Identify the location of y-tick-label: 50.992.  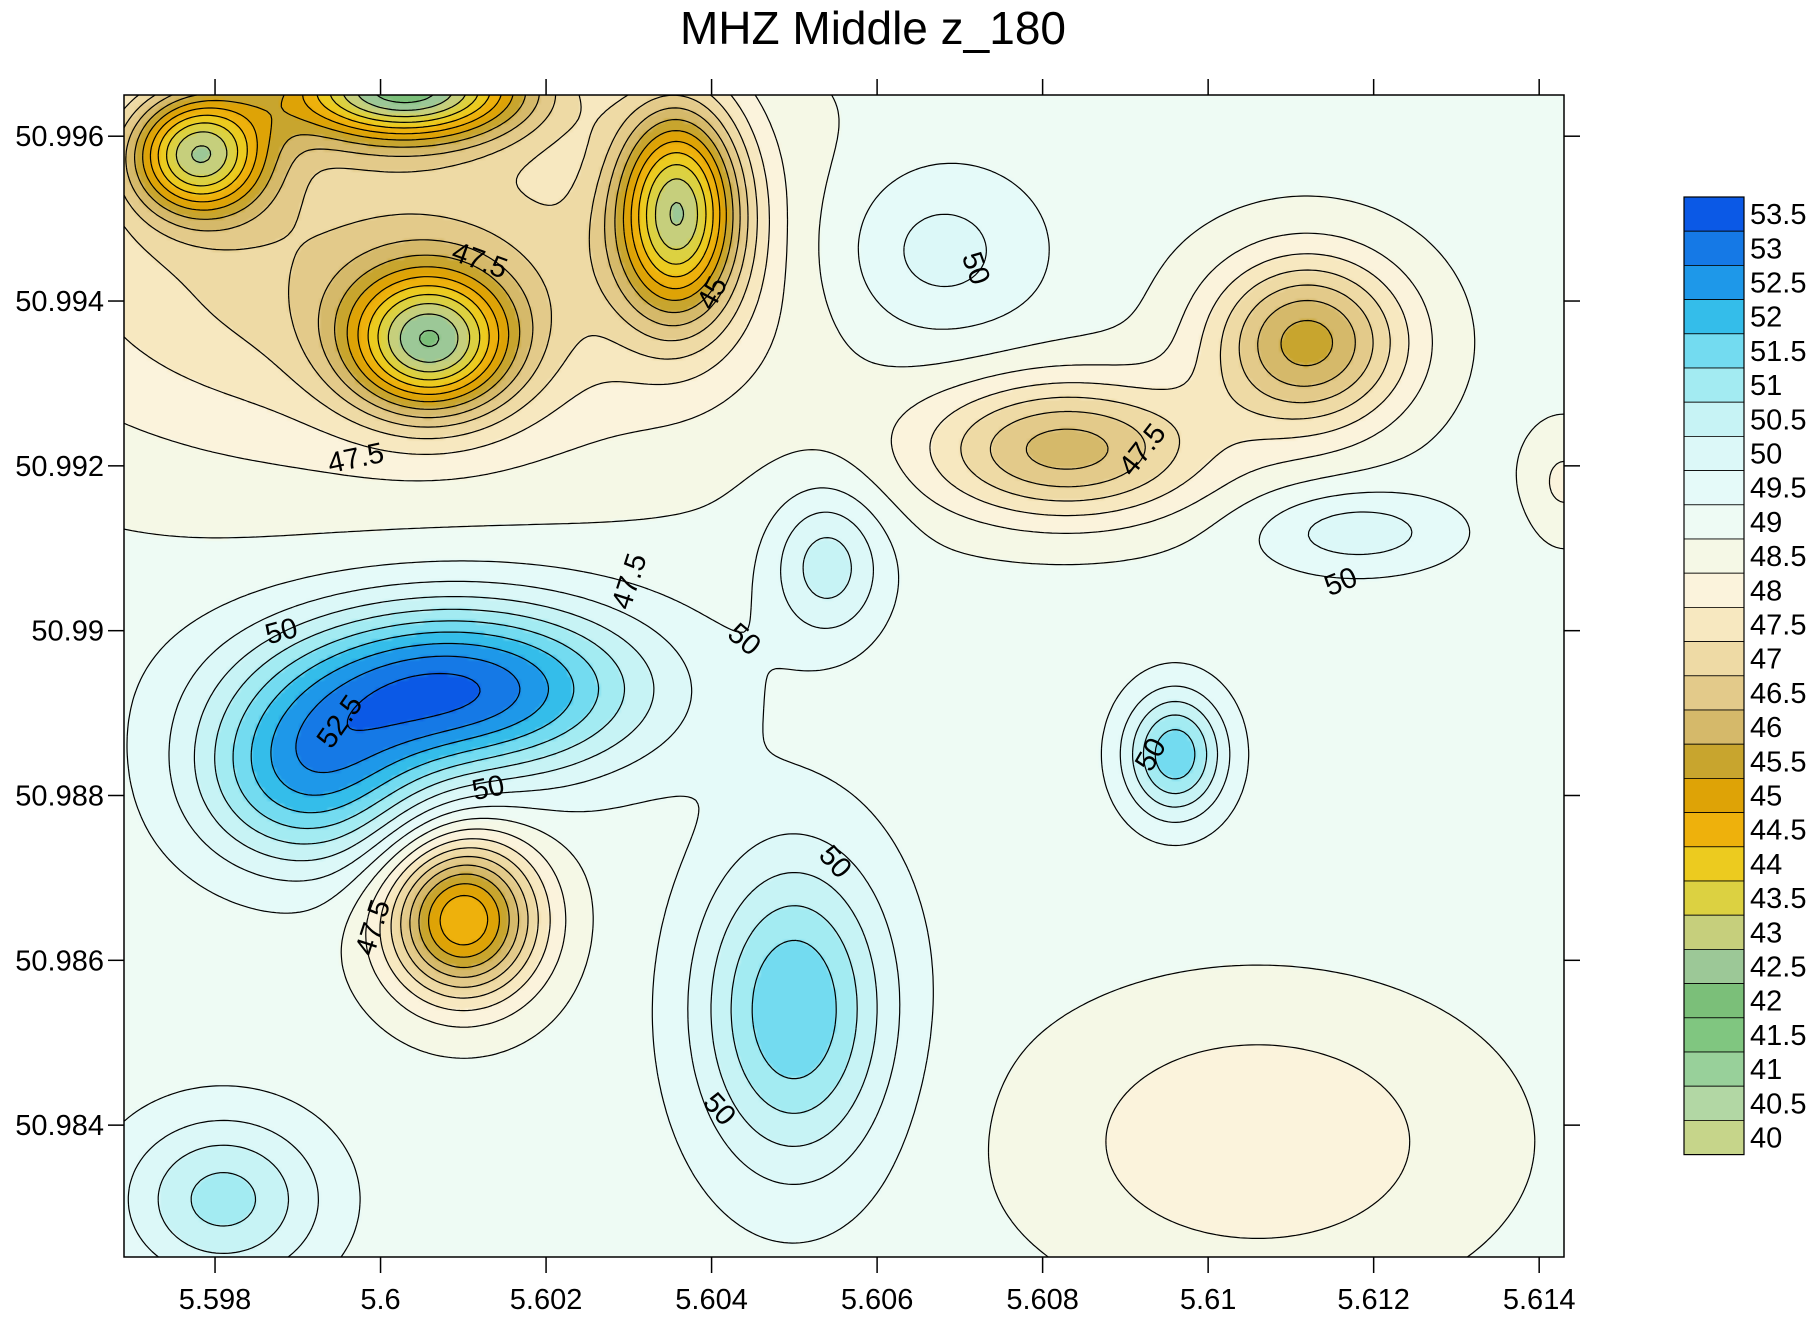
(59, 467).